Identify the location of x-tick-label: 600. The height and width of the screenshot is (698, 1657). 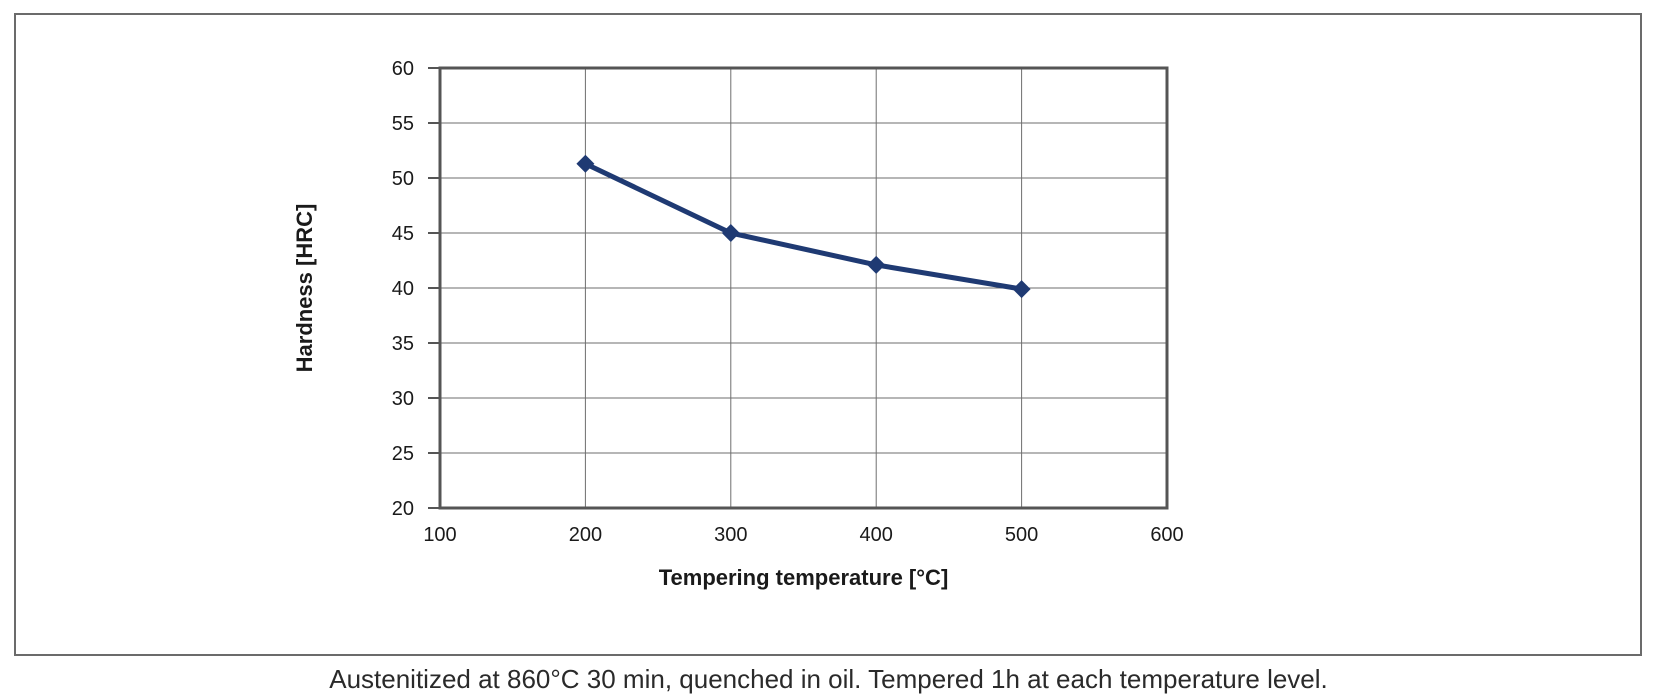
(1166, 535).